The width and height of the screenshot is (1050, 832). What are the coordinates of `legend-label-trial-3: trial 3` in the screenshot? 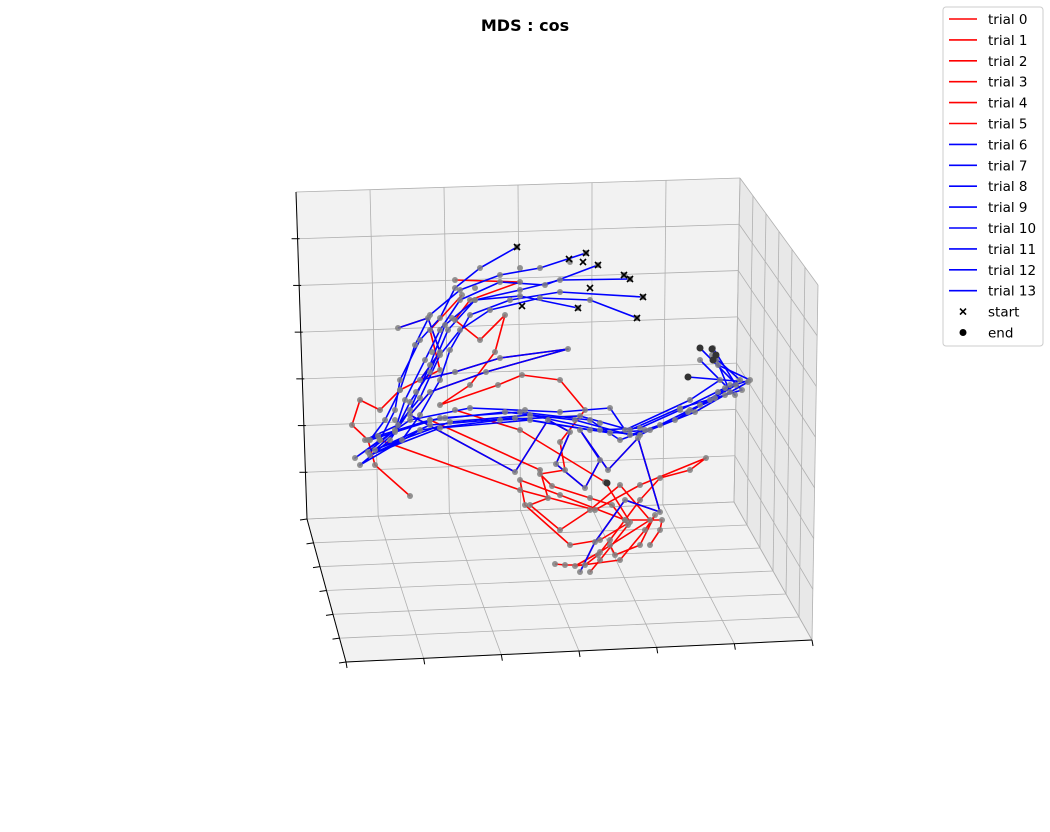 It's located at (1008, 83).